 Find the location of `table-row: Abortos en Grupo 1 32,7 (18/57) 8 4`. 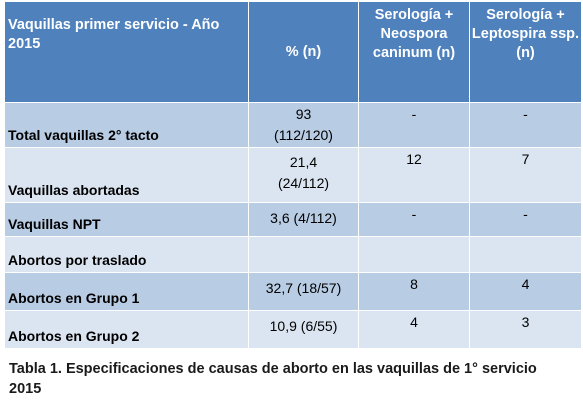

table-row: Abortos en Grupo 1 32,7 (18/57) 8 4 is located at coordinates (293, 291).